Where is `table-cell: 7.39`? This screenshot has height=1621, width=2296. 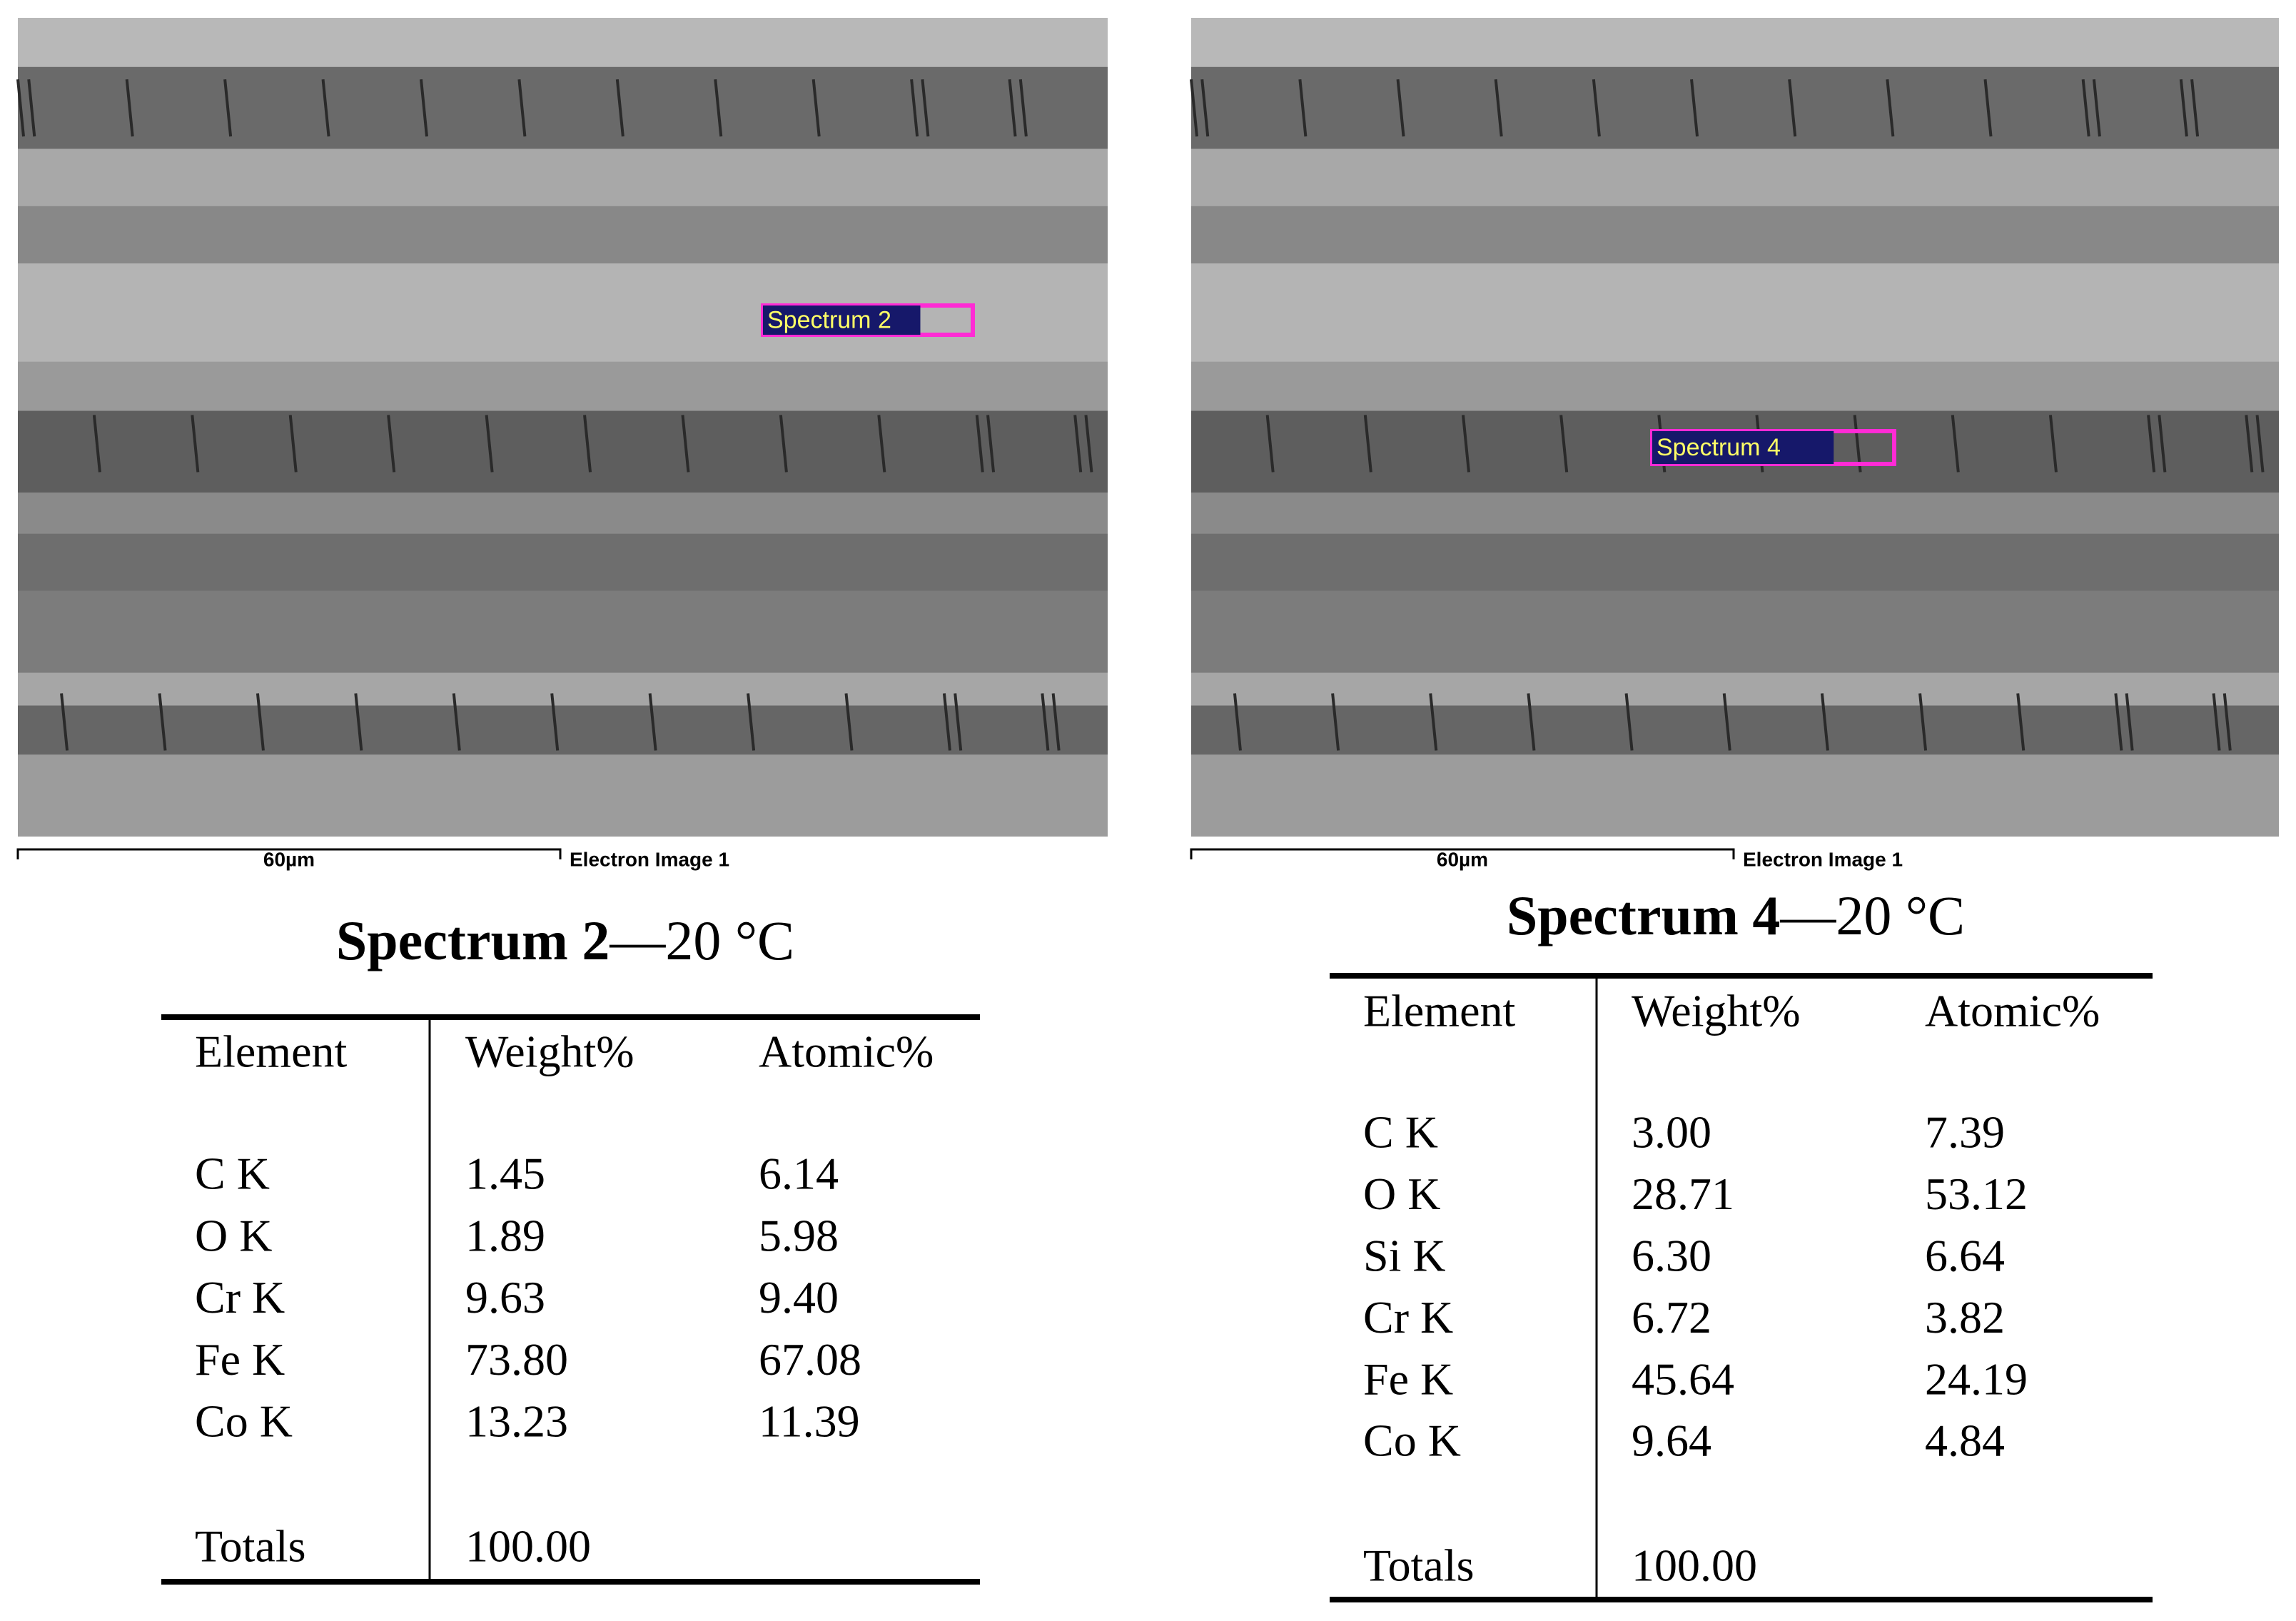 table-cell: 7.39 is located at coordinates (1965, 1132).